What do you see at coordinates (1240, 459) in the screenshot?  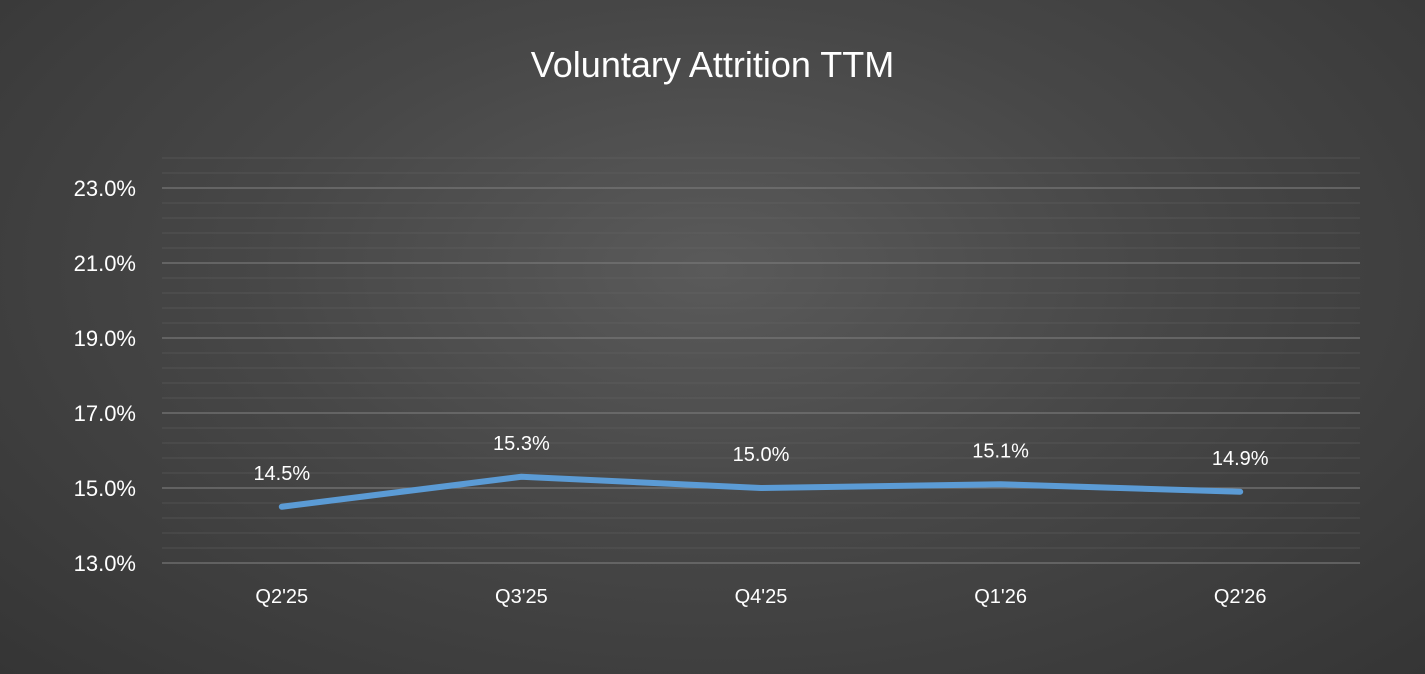 I see `data-label: 14.9%` at bounding box center [1240, 459].